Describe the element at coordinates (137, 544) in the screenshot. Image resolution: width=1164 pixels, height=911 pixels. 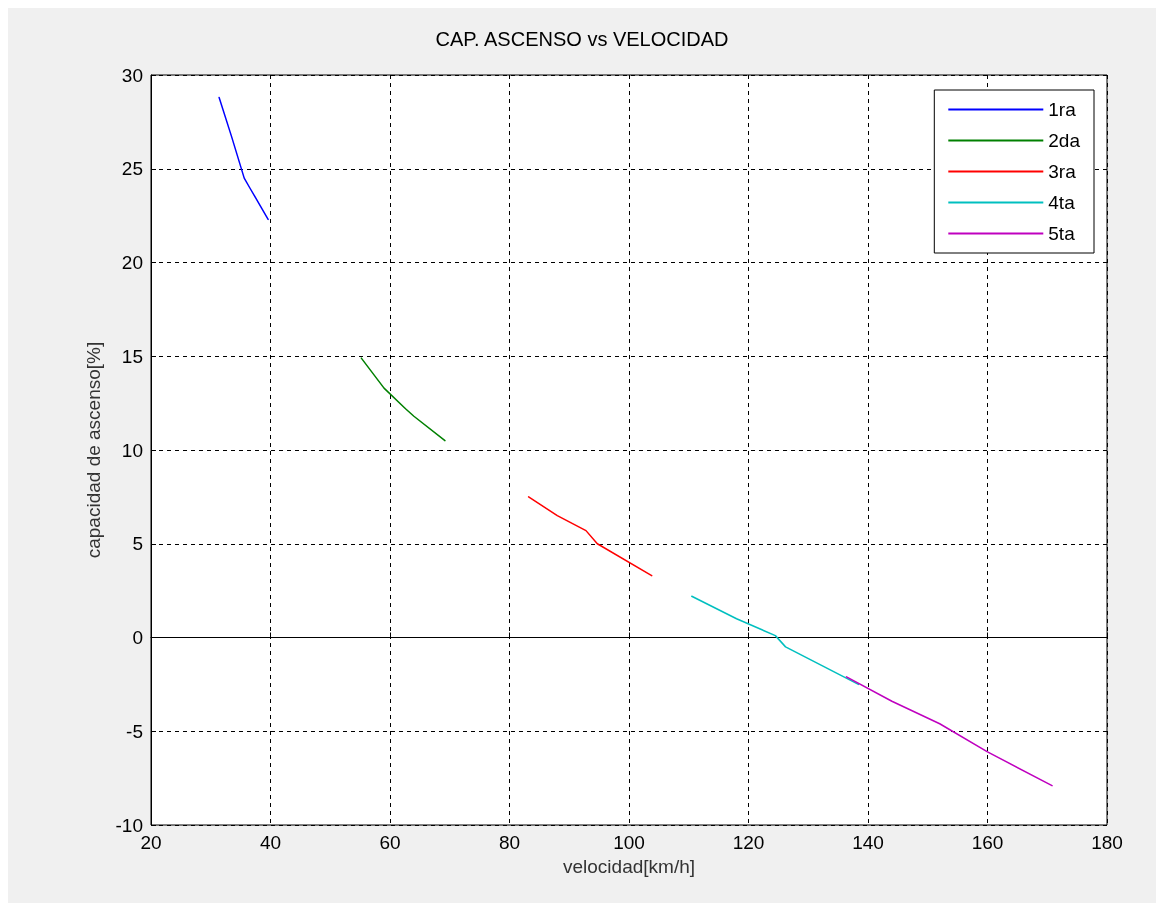
I see `y-tick-label: 5` at that location.